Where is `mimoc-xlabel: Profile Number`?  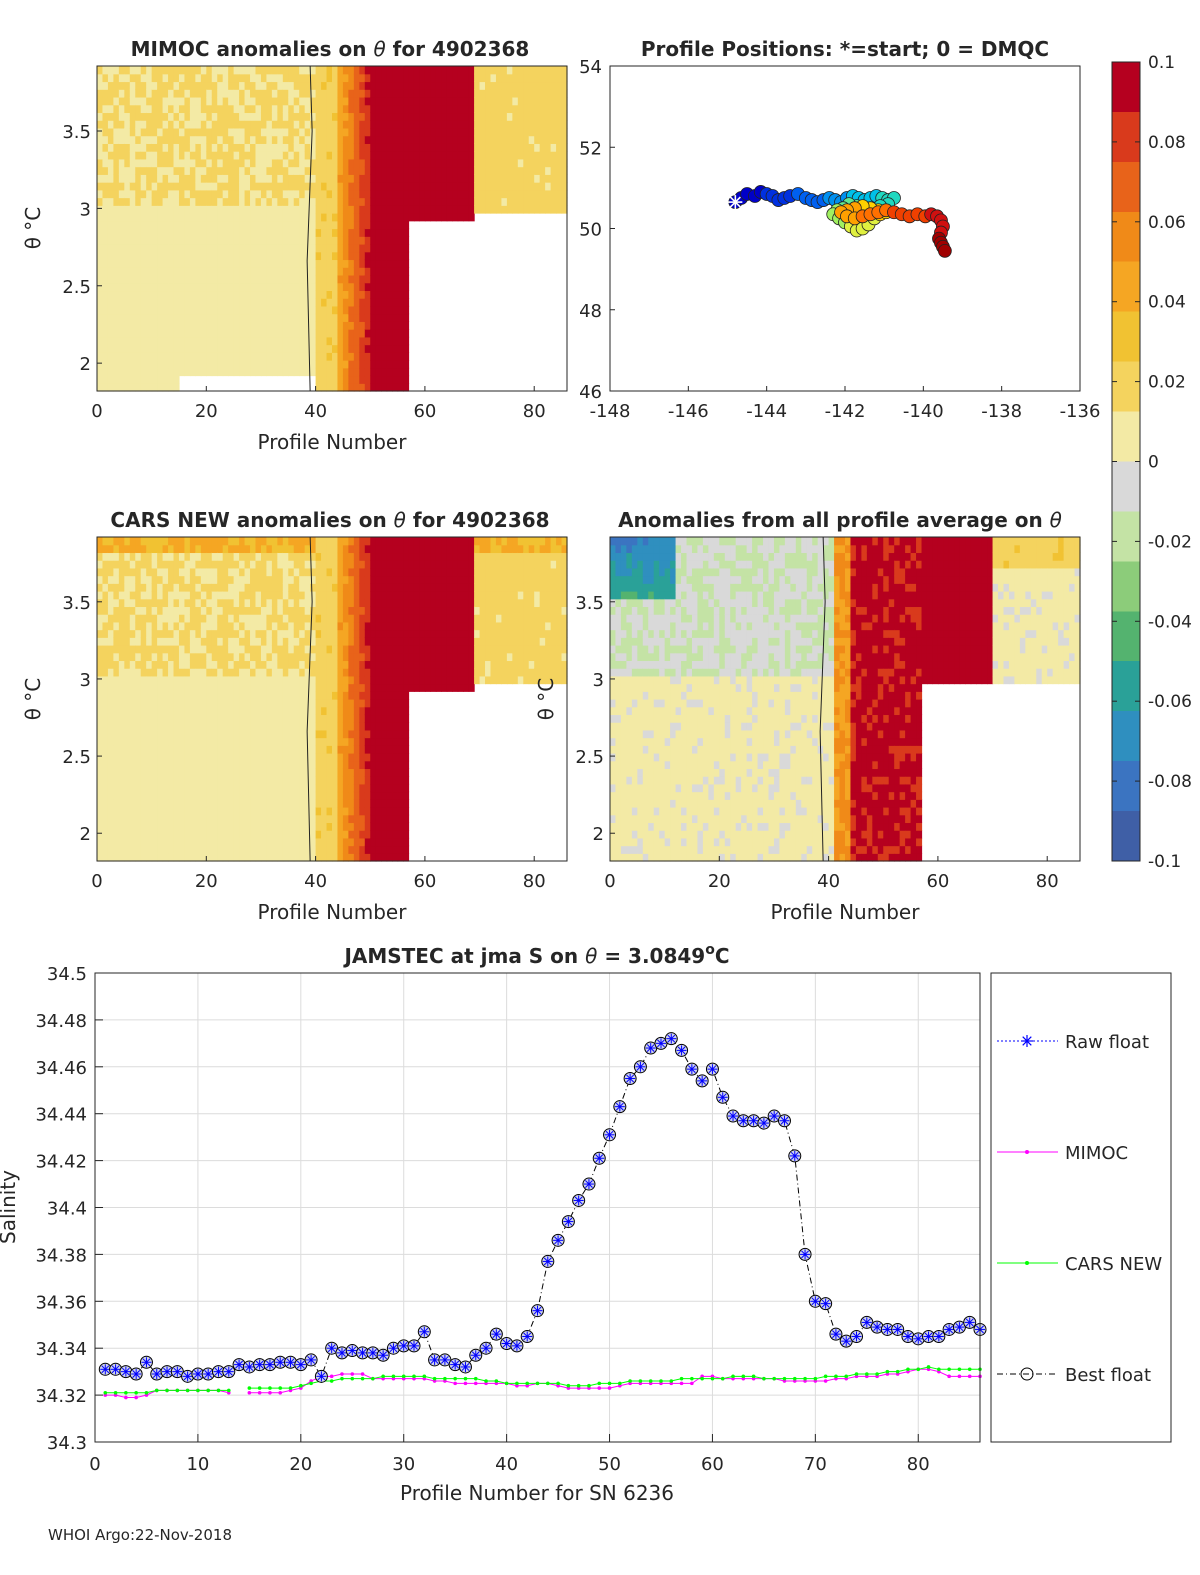
mimoc-xlabel: Profile Number is located at coordinates (333, 442).